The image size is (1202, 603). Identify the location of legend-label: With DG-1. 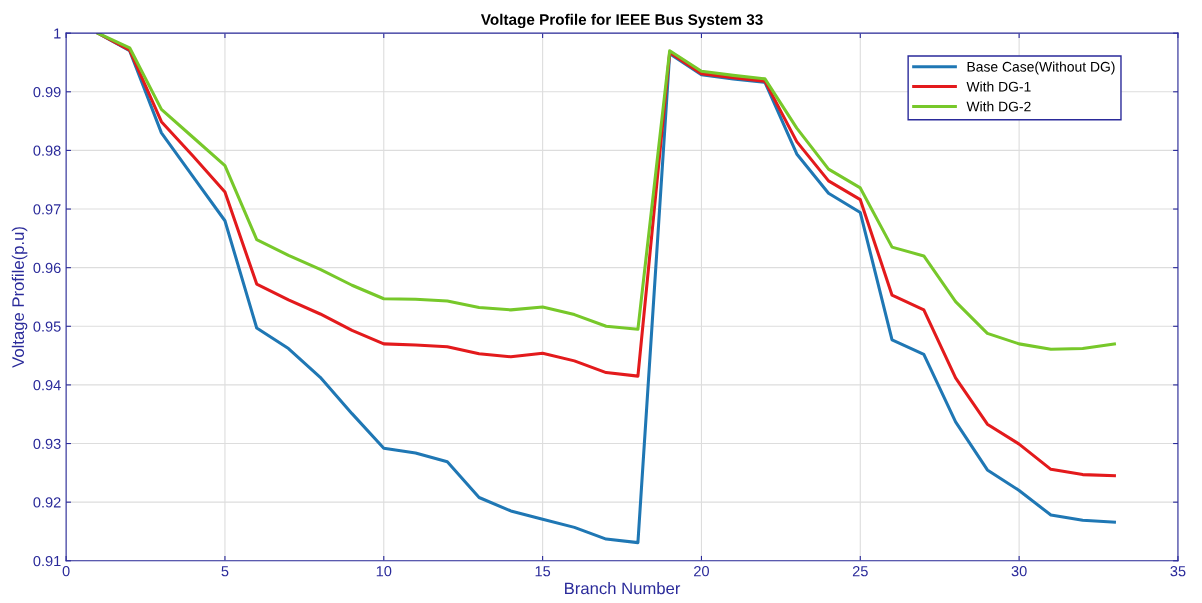
(998, 86).